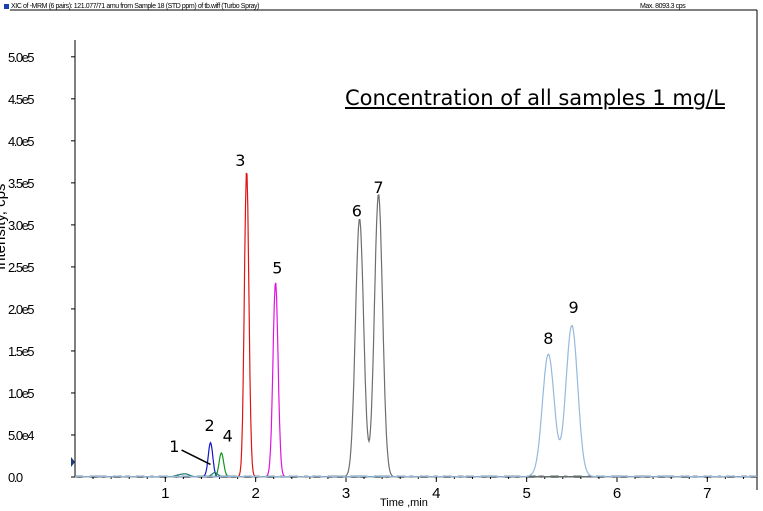  Describe the element at coordinates (21, 267) in the screenshot. I see `y-tick-label: 2.5e5` at that location.